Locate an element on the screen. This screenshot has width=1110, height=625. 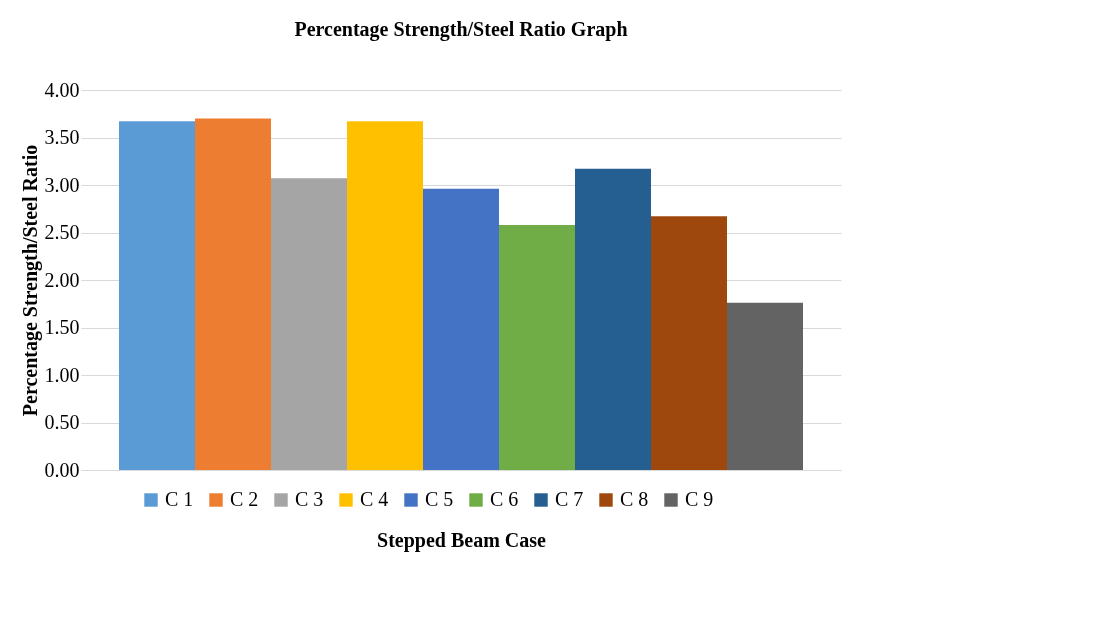
legend-label: C 1 is located at coordinates (179, 499).